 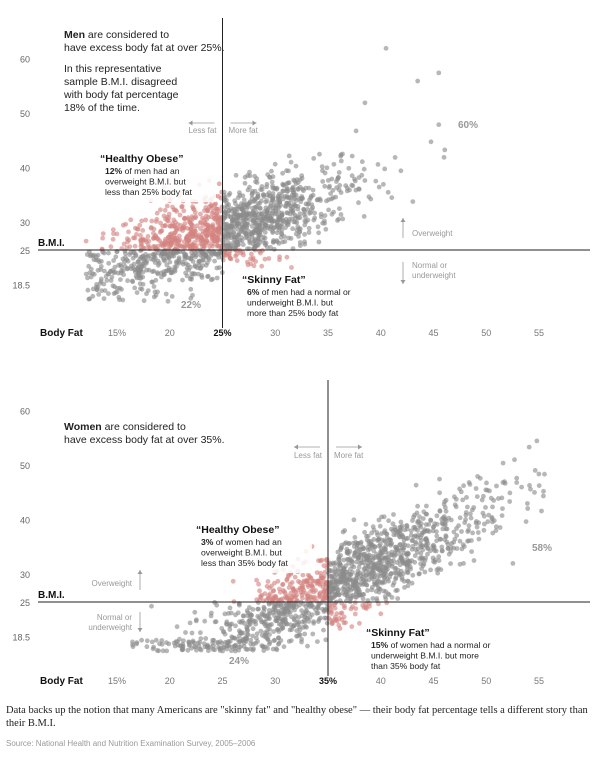 I want to click on more-fat-arrowhead, so click(x=254, y=123).